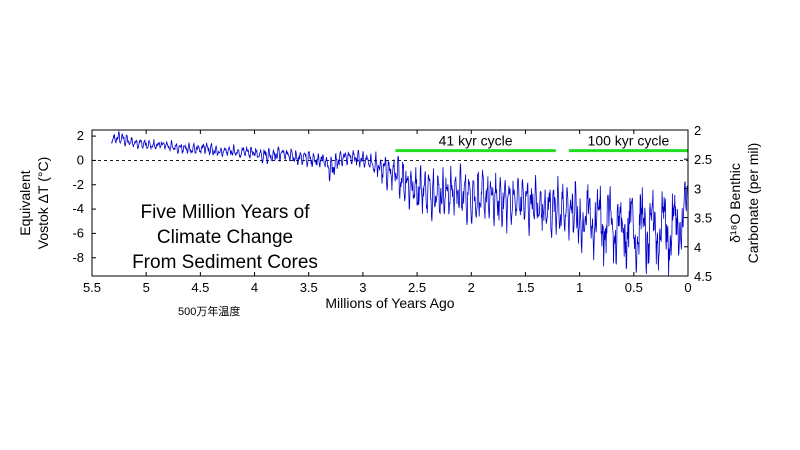 The height and width of the screenshot is (450, 800). Describe the element at coordinates (25, 202) in the screenshot. I see `y-left-title-line: Equivalent` at that location.